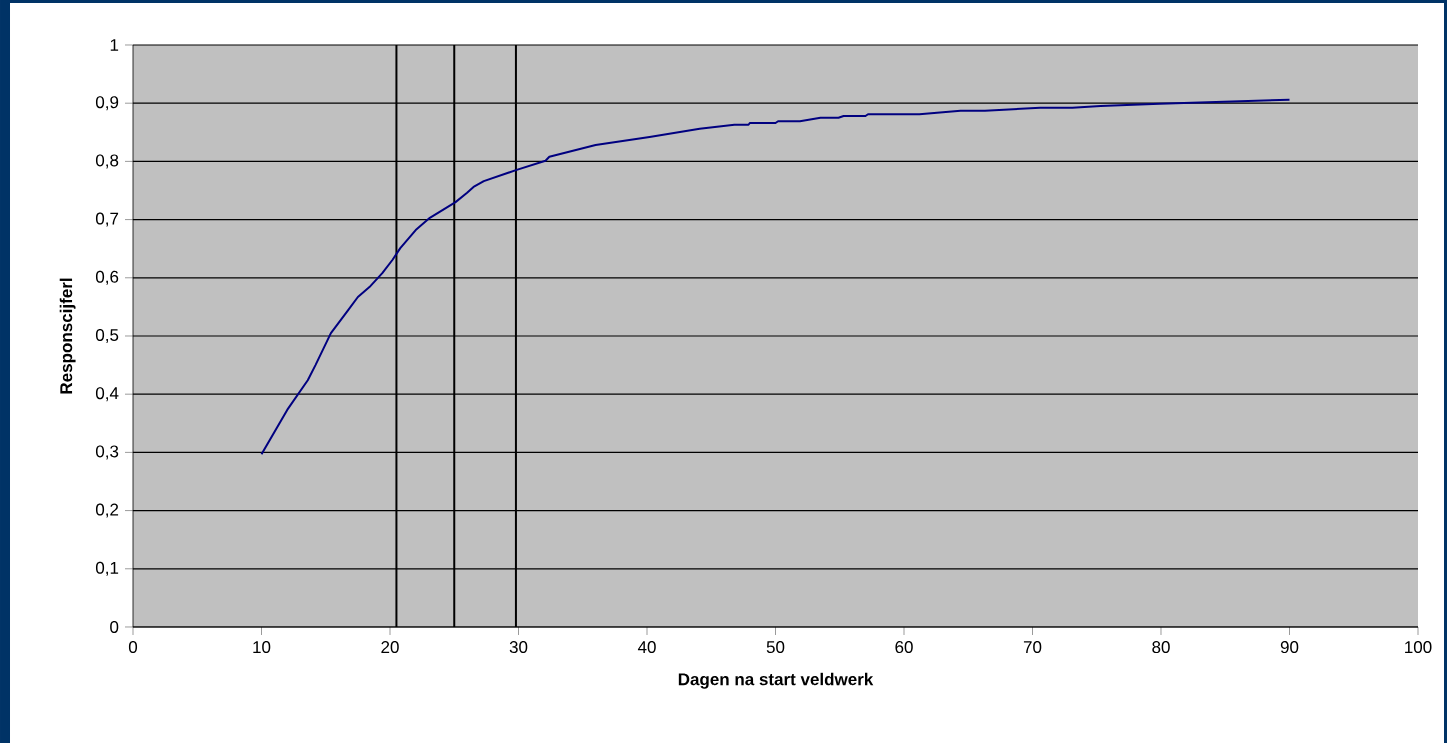  I want to click on y-tick-label: 0,1, so click(107, 568).